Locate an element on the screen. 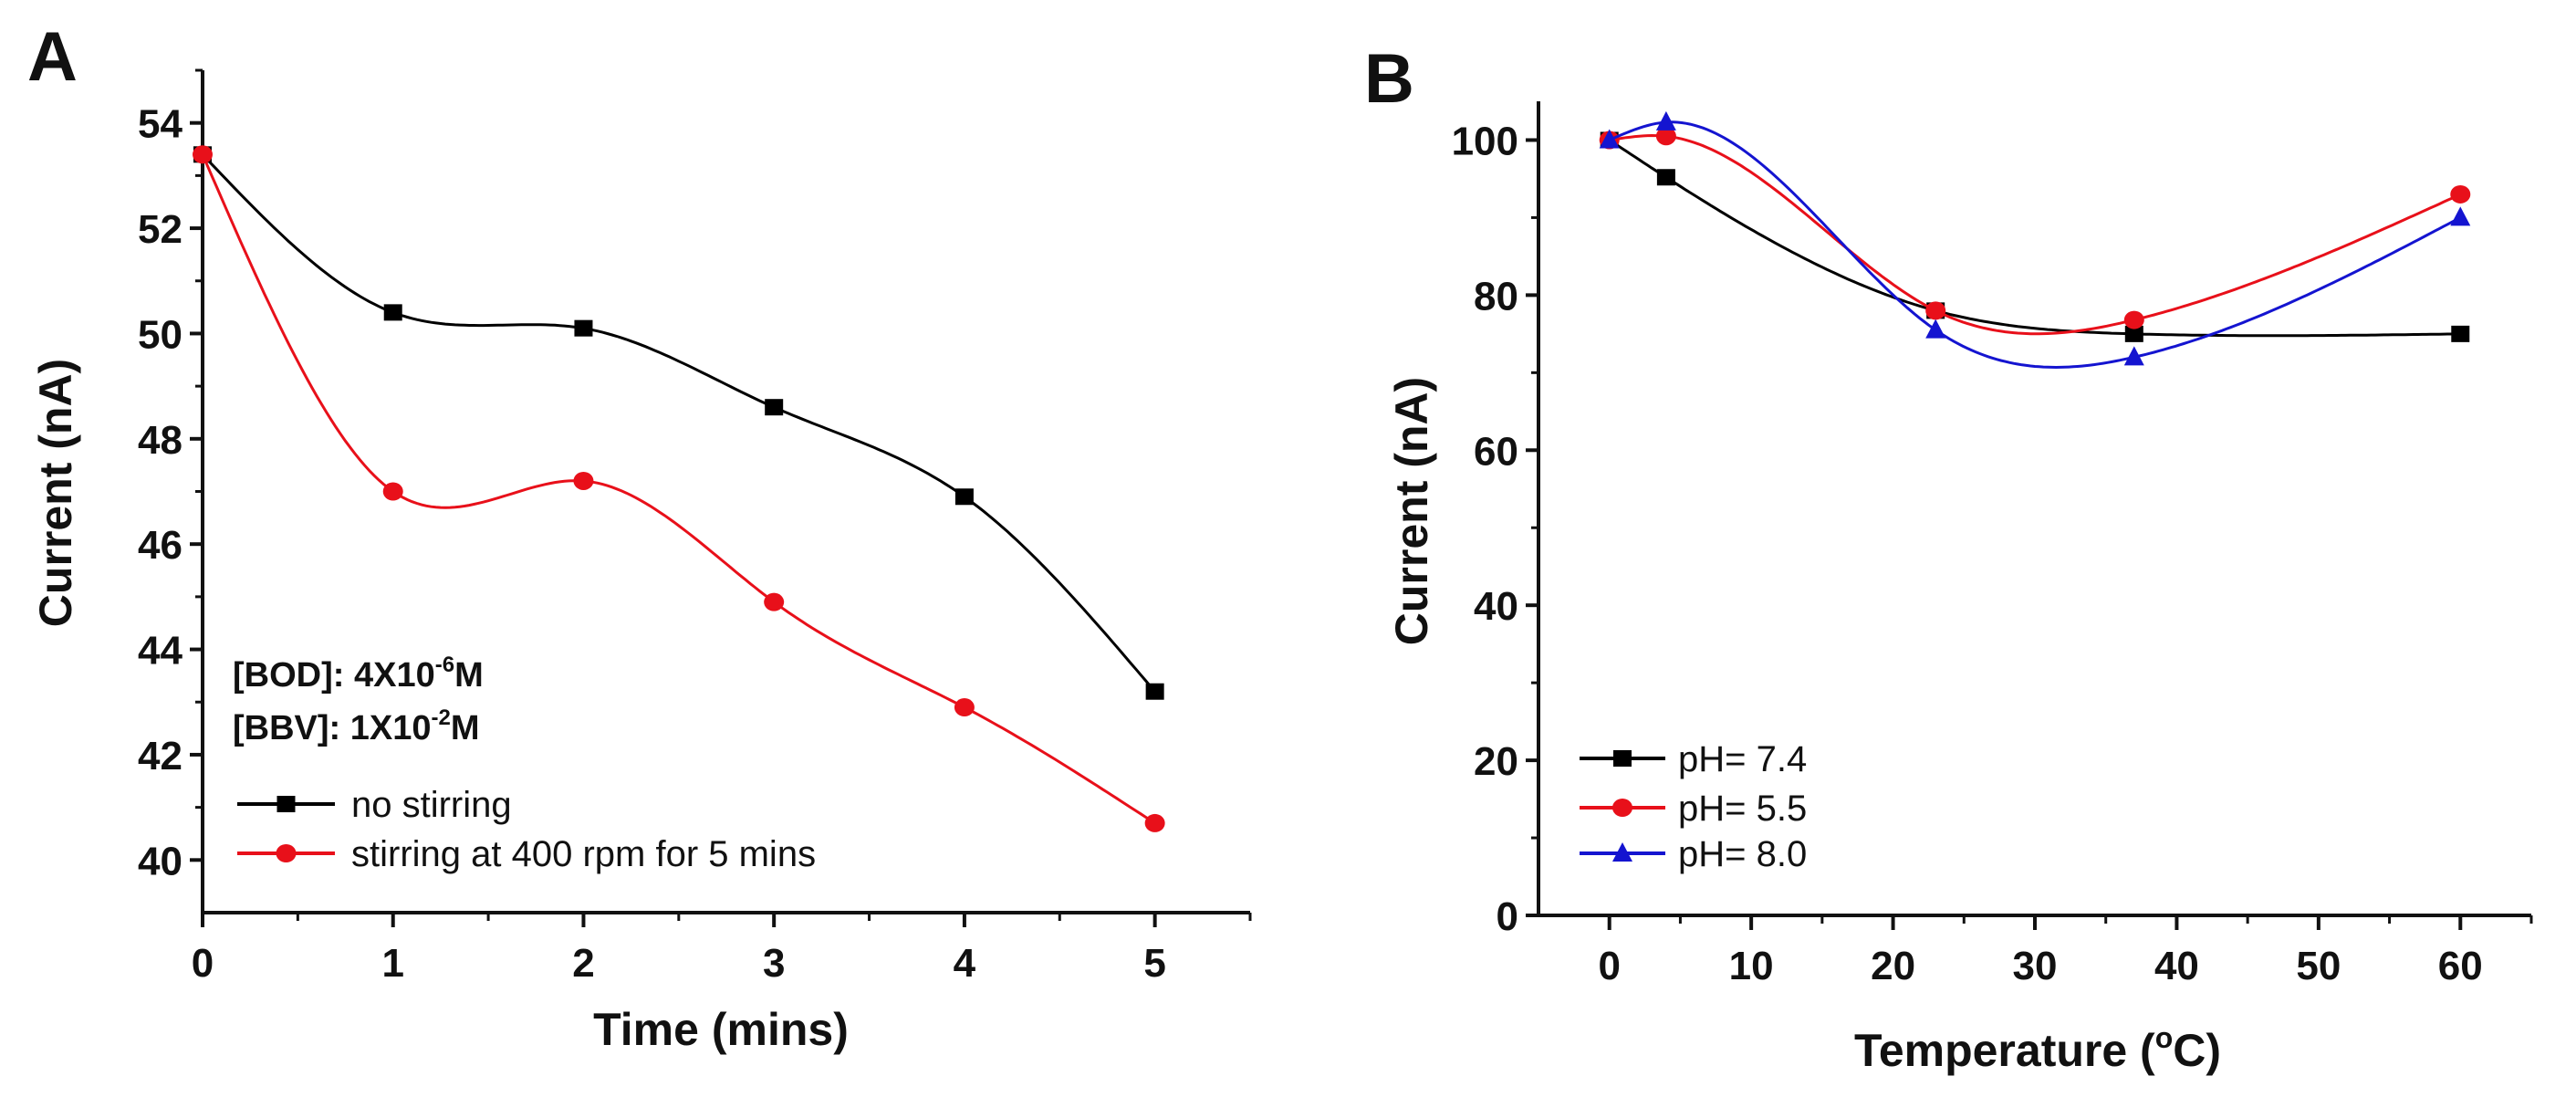 The width and height of the screenshot is (2576, 1097). y-tick-label: 0 is located at coordinates (1507, 916).